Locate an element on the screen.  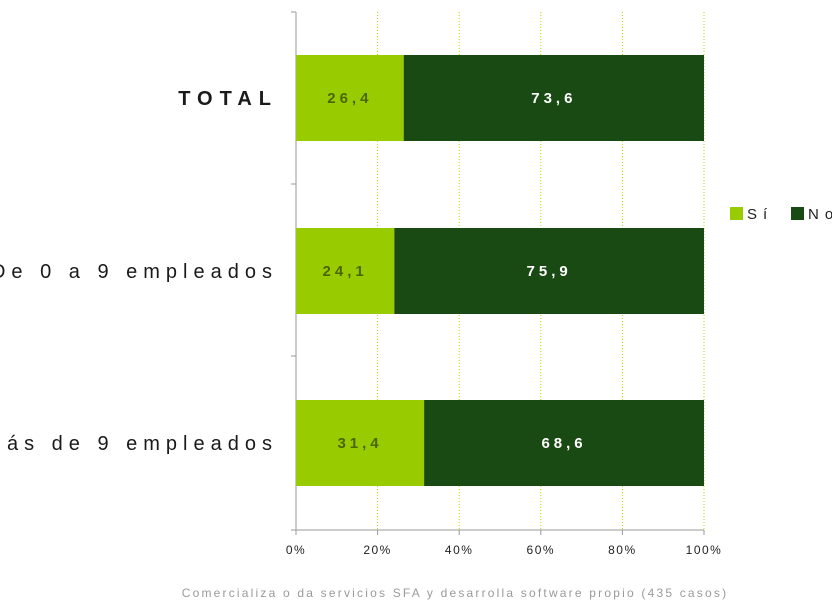
data-label: 68,6 is located at coordinates (563, 443).